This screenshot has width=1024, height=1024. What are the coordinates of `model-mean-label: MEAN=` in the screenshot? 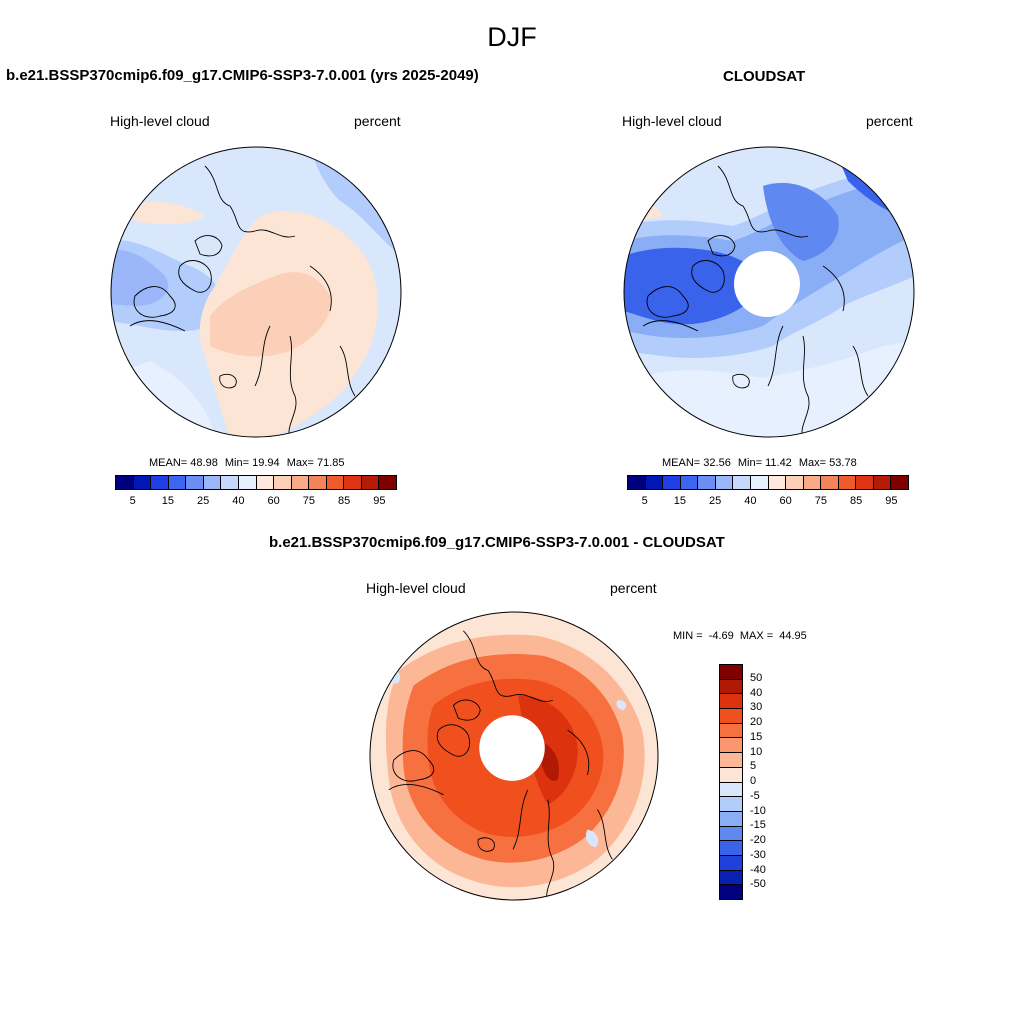 It's located at (168, 463).